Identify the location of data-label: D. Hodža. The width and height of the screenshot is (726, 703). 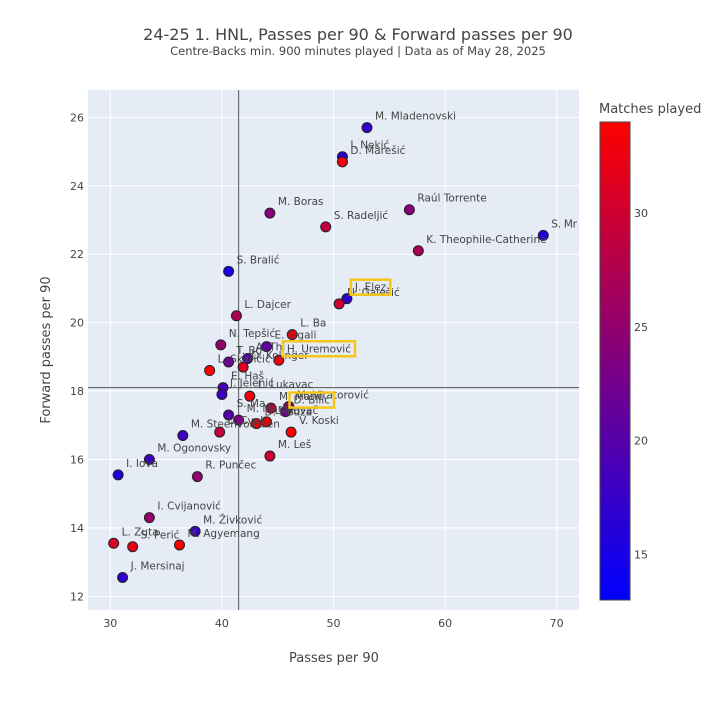
(289, 413).